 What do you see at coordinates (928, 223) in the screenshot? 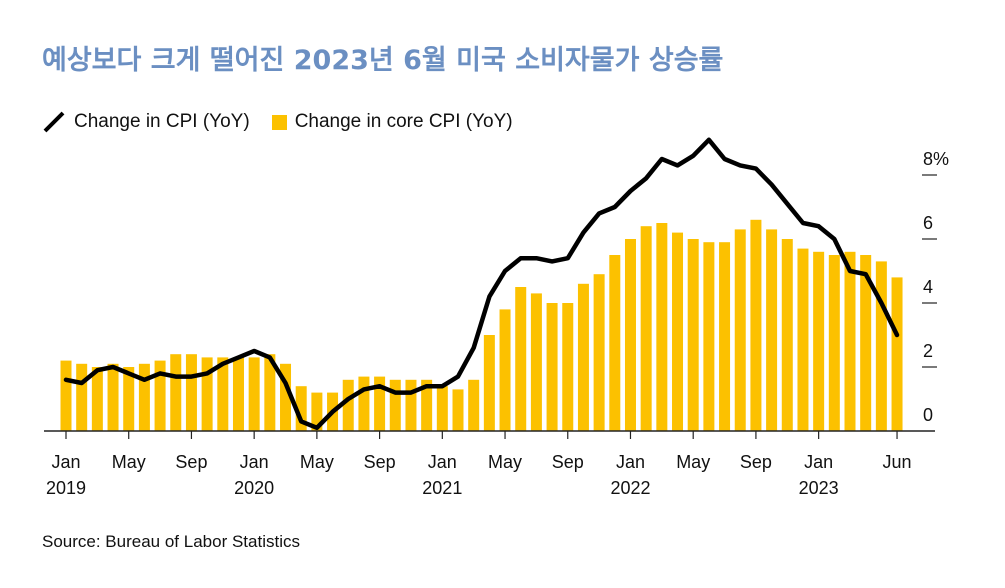
I see `y-tick-label: 6` at bounding box center [928, 223].